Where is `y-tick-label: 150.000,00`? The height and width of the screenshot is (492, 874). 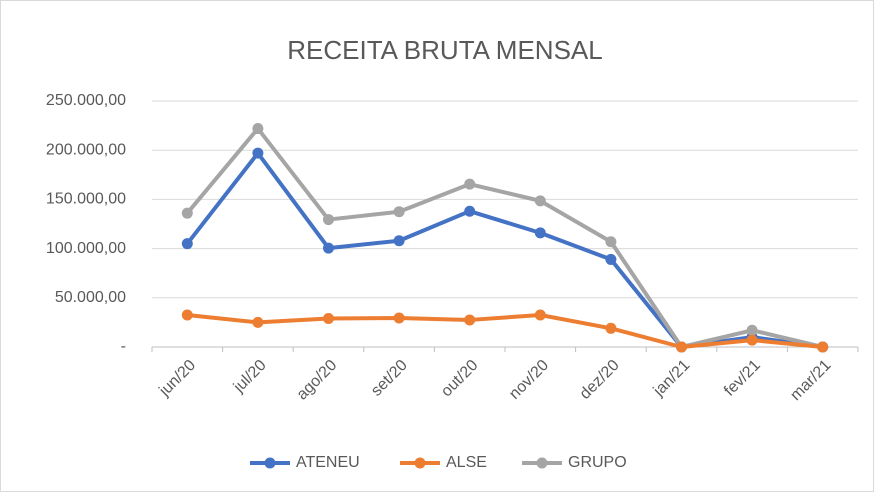
y-tick-label: 150.000,00 is located at coordinates (86, 199).